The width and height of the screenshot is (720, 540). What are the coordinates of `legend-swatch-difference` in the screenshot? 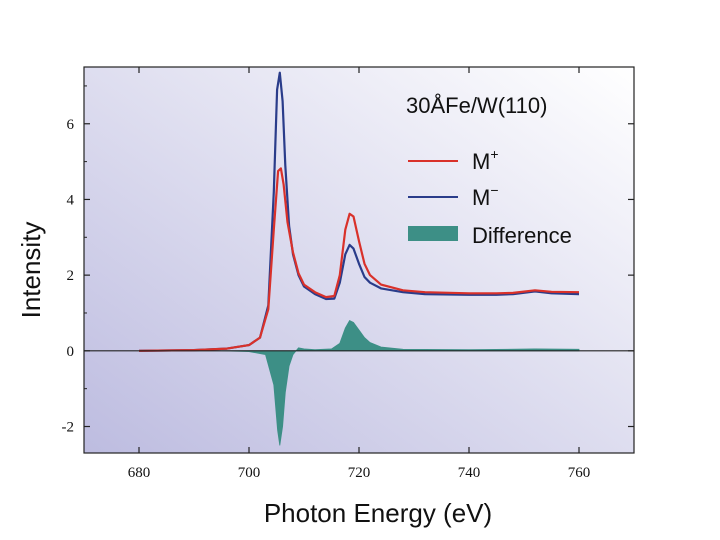 It's located at (433, 233).